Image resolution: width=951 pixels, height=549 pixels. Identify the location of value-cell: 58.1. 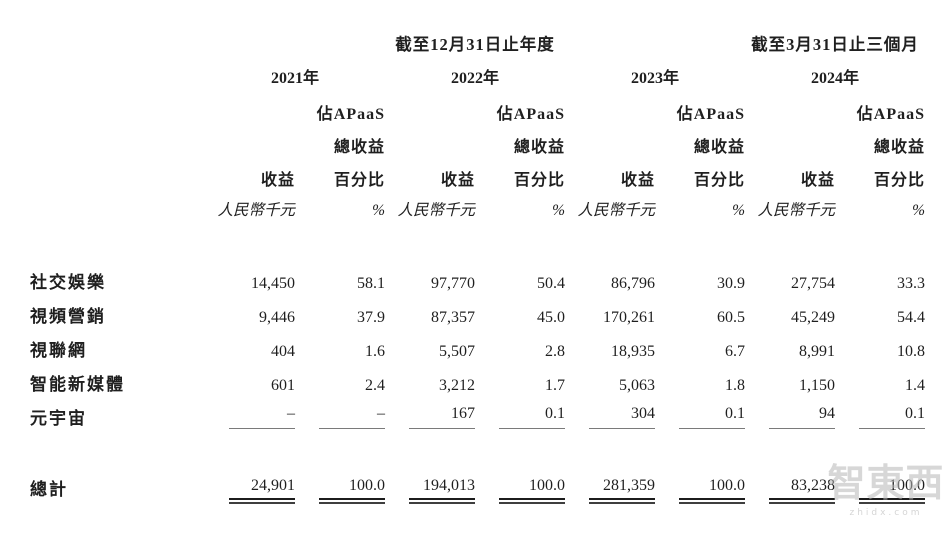
(371, 283).